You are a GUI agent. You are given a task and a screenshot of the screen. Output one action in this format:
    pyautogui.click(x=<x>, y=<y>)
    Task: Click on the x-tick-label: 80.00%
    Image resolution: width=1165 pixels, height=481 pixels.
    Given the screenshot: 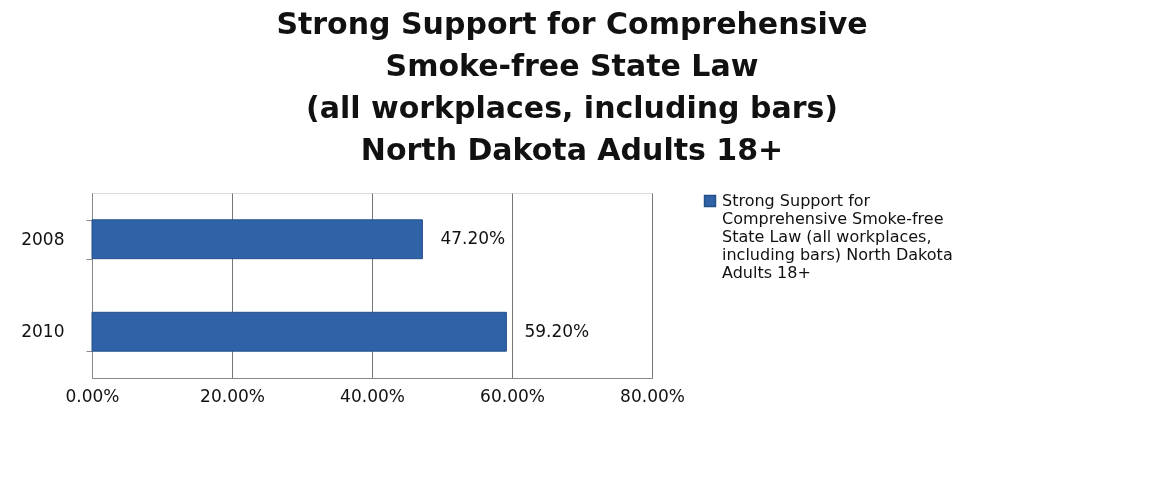 What is the action you would take?
    pyautogui.click(x=652, y=395)
    